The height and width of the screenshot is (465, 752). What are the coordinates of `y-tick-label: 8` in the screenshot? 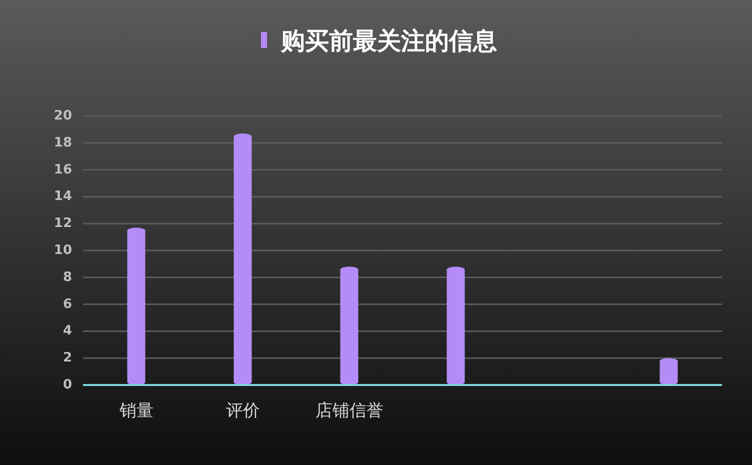 It's located at (67, 277).